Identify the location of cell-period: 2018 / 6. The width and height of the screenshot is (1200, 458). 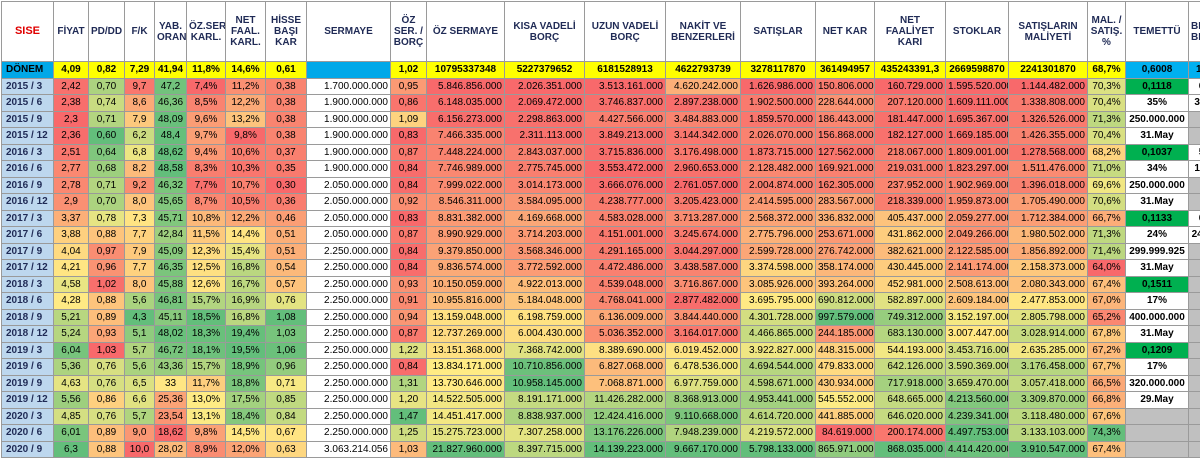
(28, 301).